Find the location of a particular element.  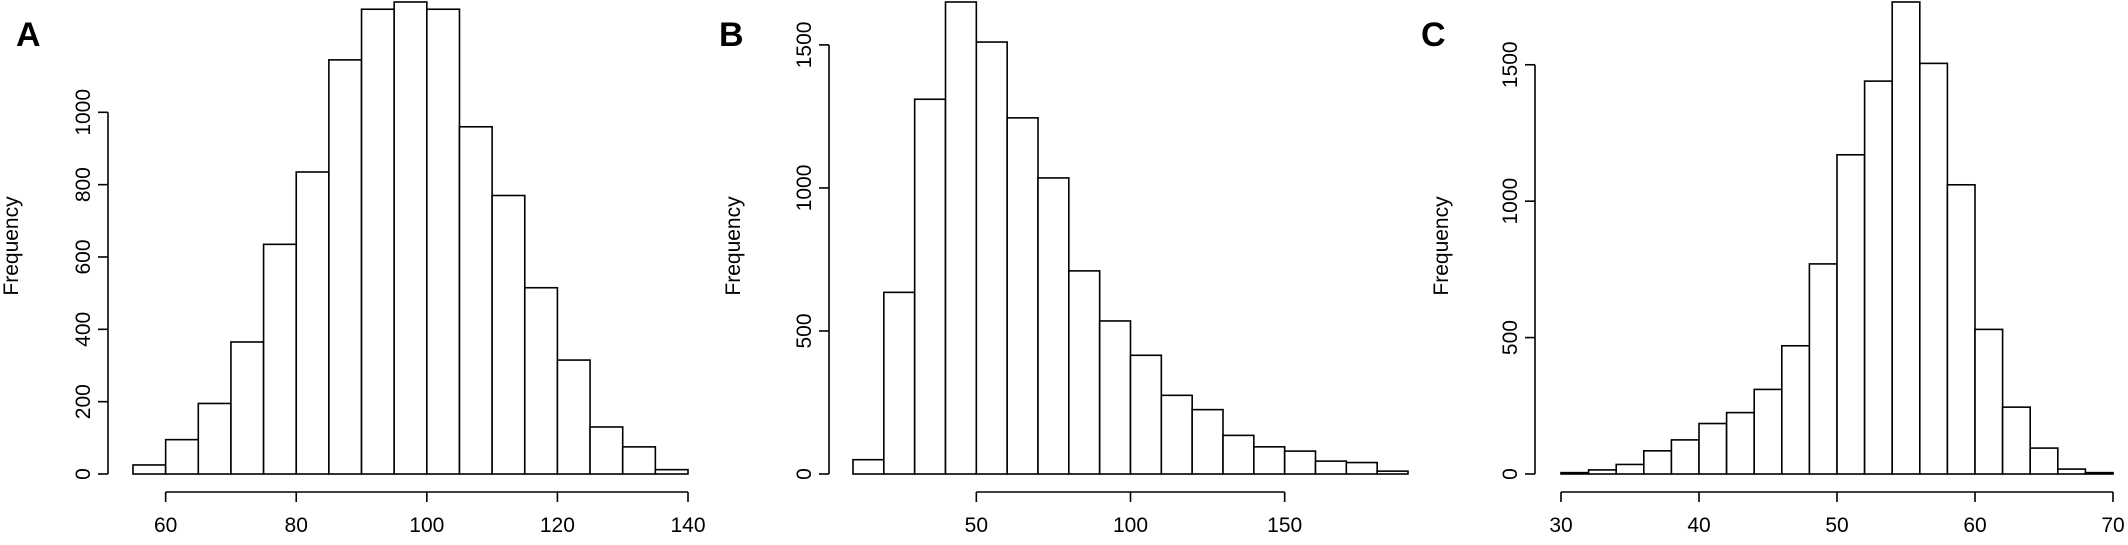

x-tick-label: 40 is located at coordinates (1698, 525).